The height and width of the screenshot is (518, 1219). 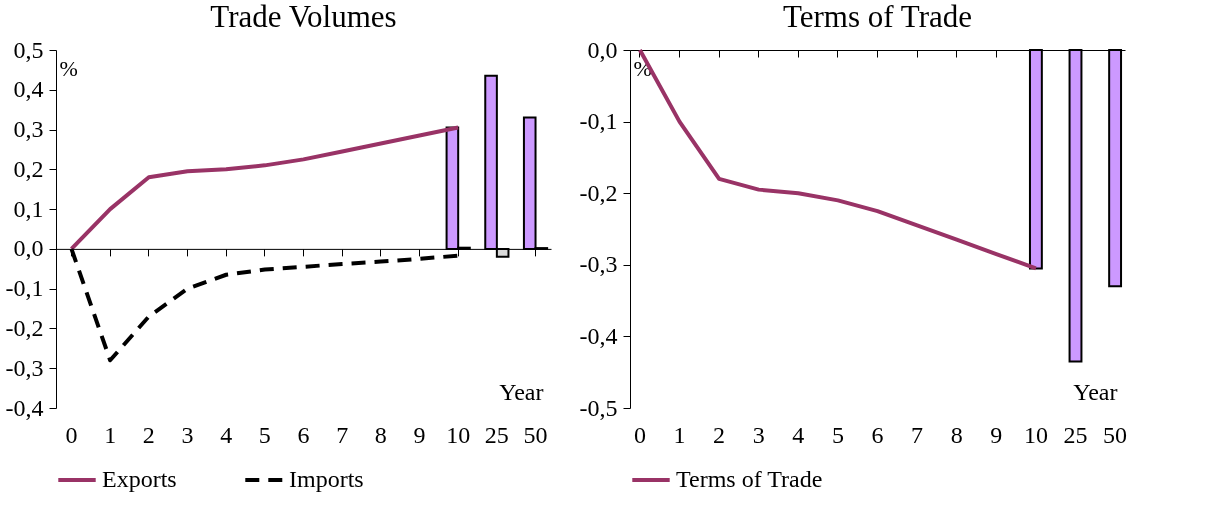 What do you see at coordinates (303, 17) in the screenshot?
I see `chart-title: Trade Volumes` at bounding box center [303, 17].